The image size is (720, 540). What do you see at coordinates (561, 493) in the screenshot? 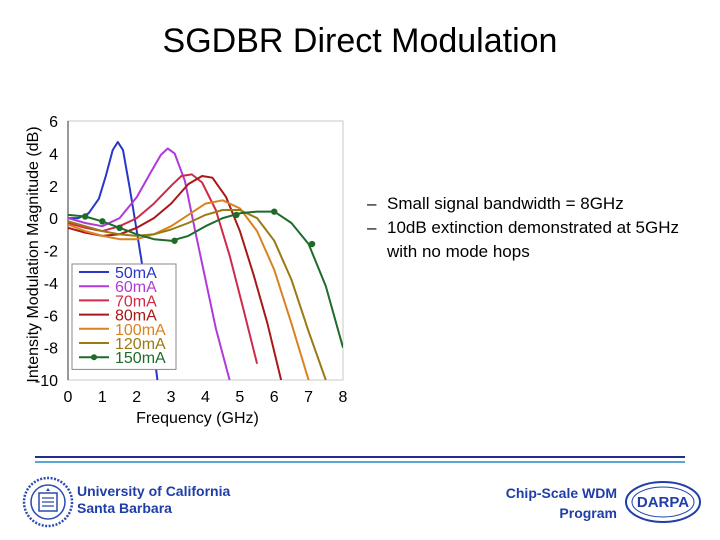
I see `program-line-1: Chip-Scale WDM` at bounding box center [561, 493].